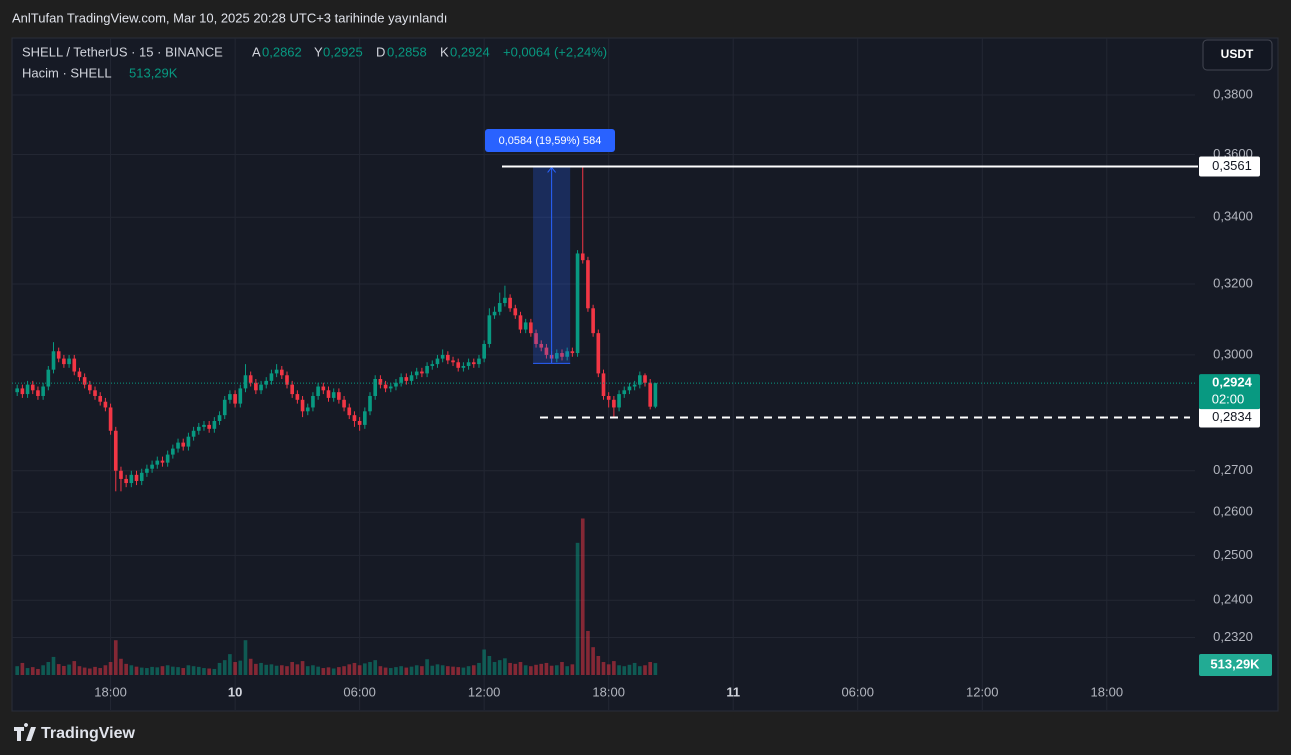 This screenshot has height=755, width=1291. What do you see at coordinates (1232, 165) in the screenshot?
I see `price-tag-label: 0,3561` at bounding box center [1232, 165].